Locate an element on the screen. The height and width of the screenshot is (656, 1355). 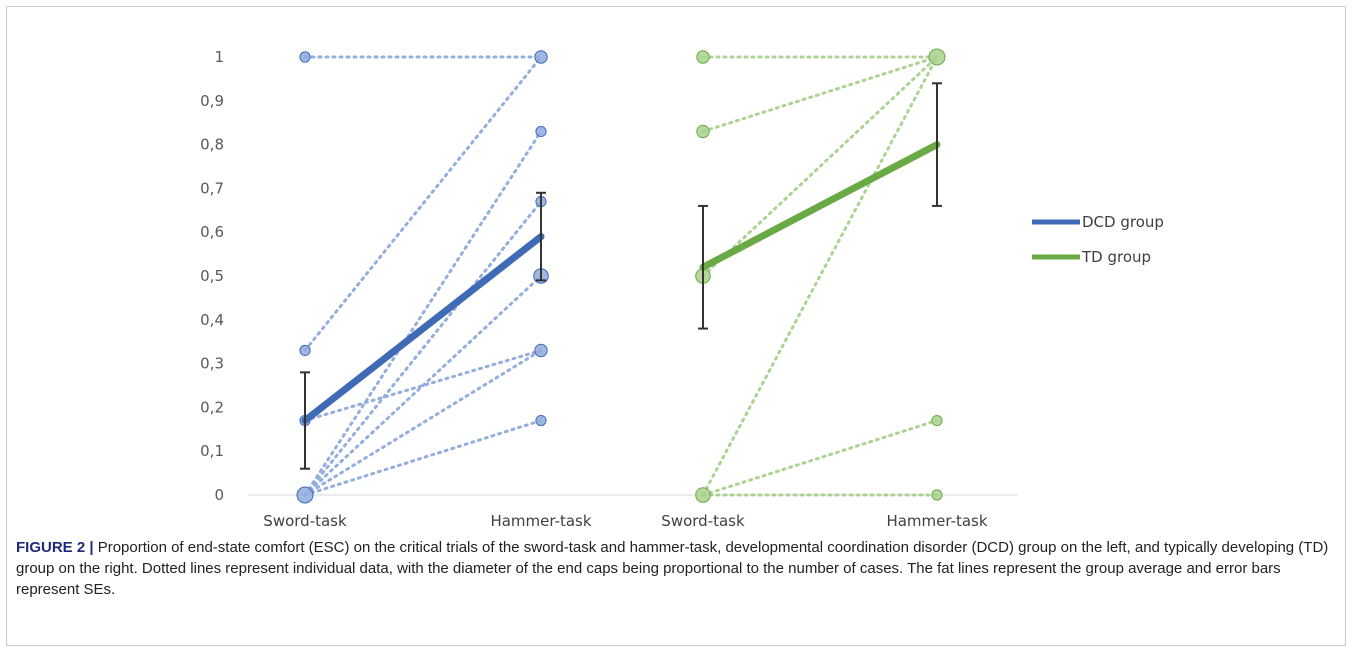
y-tick-label: 0 is located at coordinates (219, 495).